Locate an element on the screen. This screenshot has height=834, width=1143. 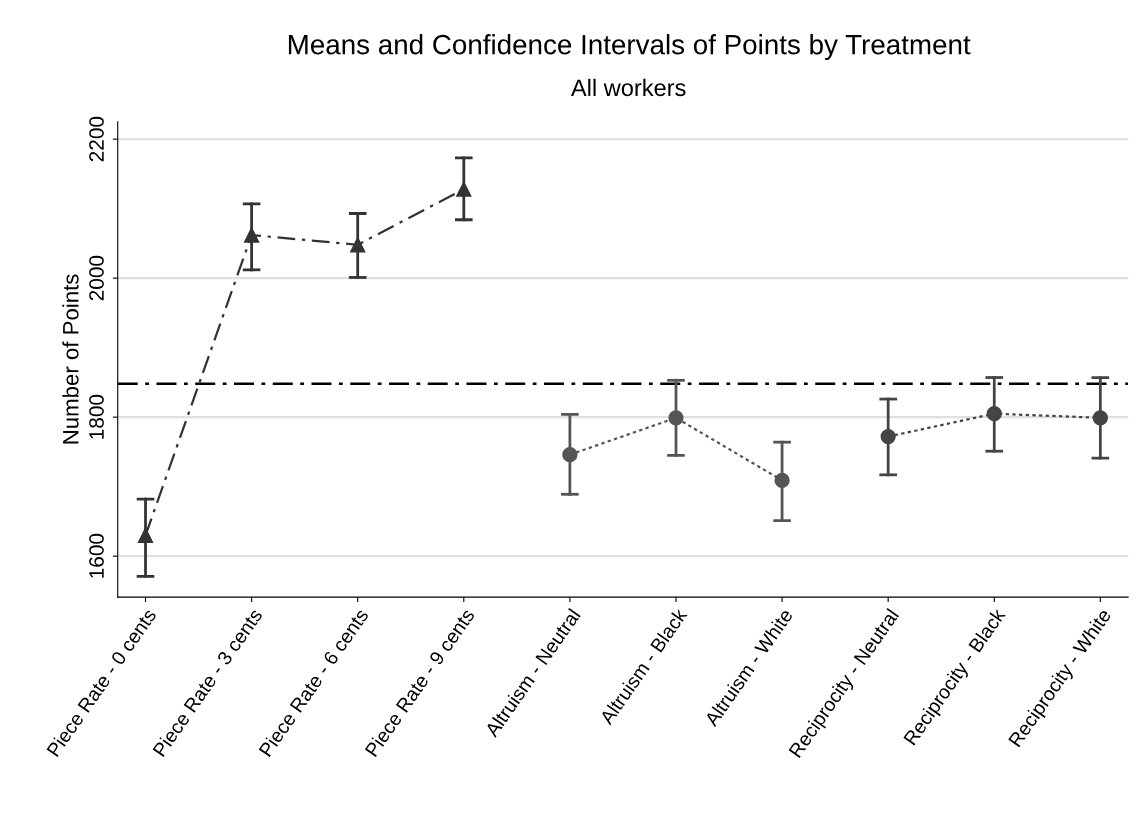
y-axis-title: Number of Points is located at coordinates (70, 359).